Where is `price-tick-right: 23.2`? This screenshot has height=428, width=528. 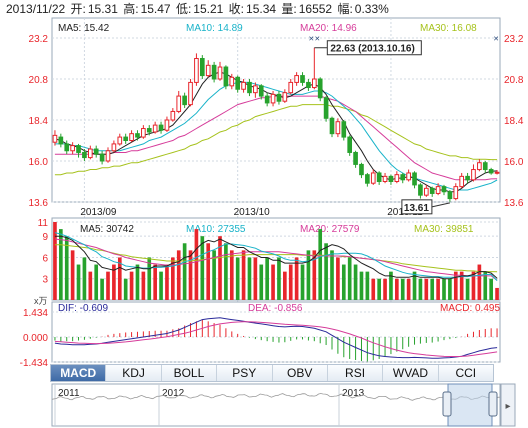 price-tick-right: 23.2 is located at coordinates (514, 39).